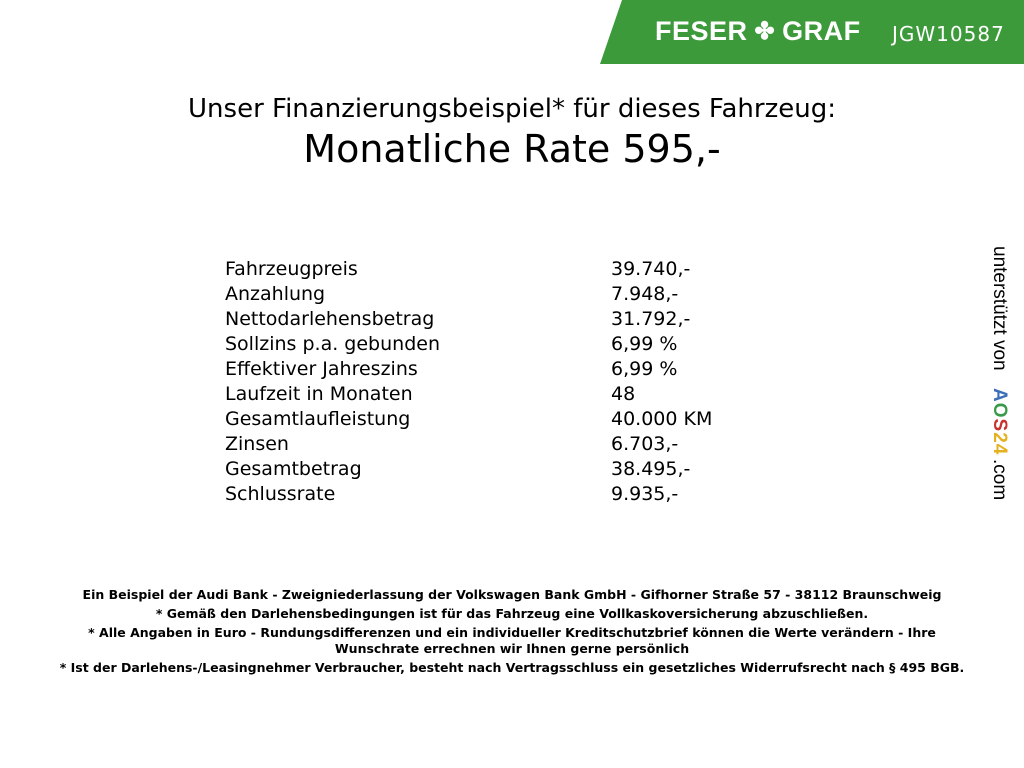 Image resolution: width=1024 pixels, height=768 pixels. Describe the element at coordinates (645, 494) in the screenshot. I see `row-value: 9.935,-` at that location.